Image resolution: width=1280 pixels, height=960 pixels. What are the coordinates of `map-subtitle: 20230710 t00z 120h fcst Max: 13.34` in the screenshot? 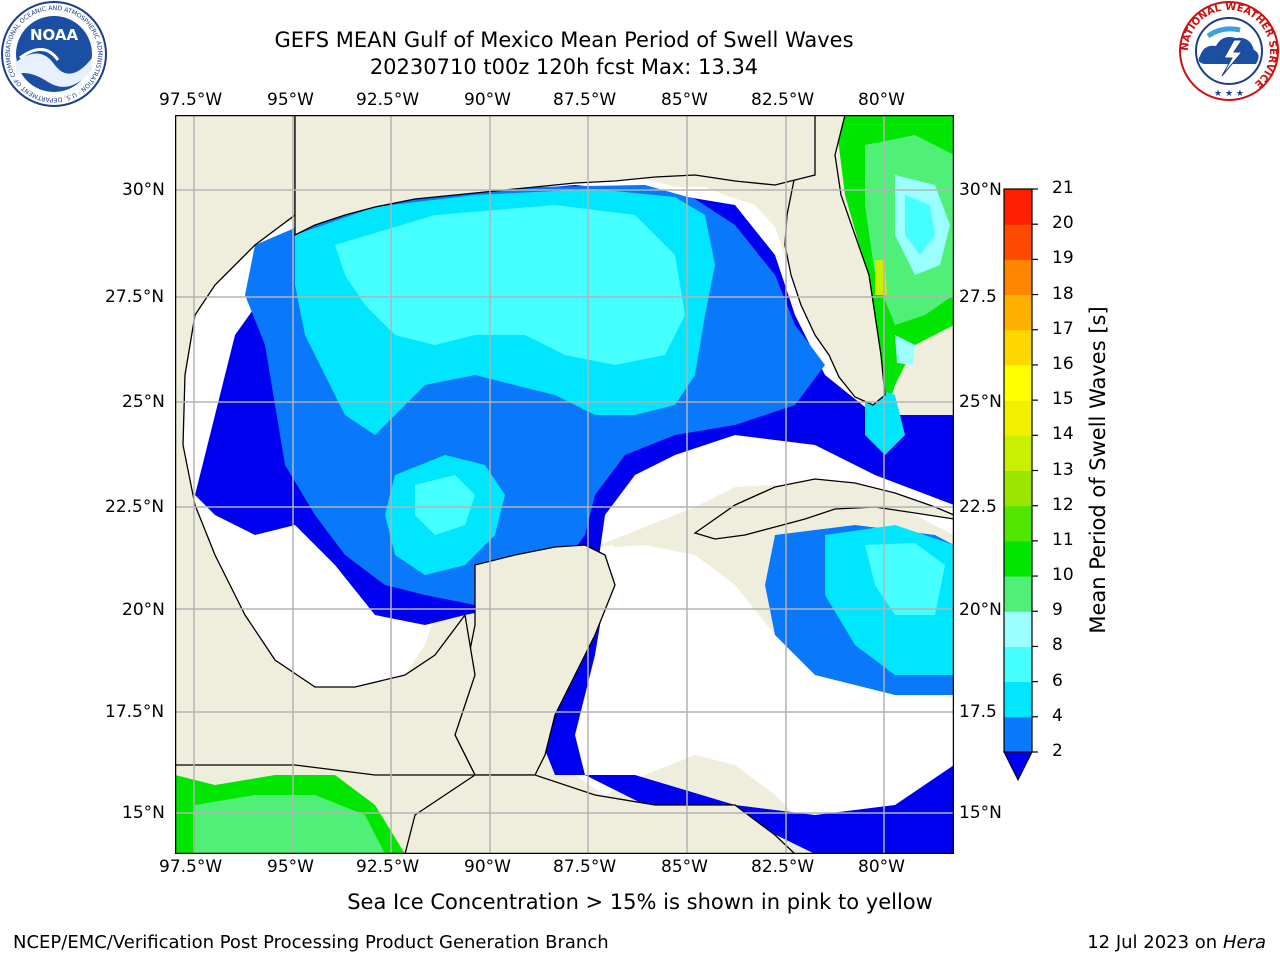 It's located at (564, 67).